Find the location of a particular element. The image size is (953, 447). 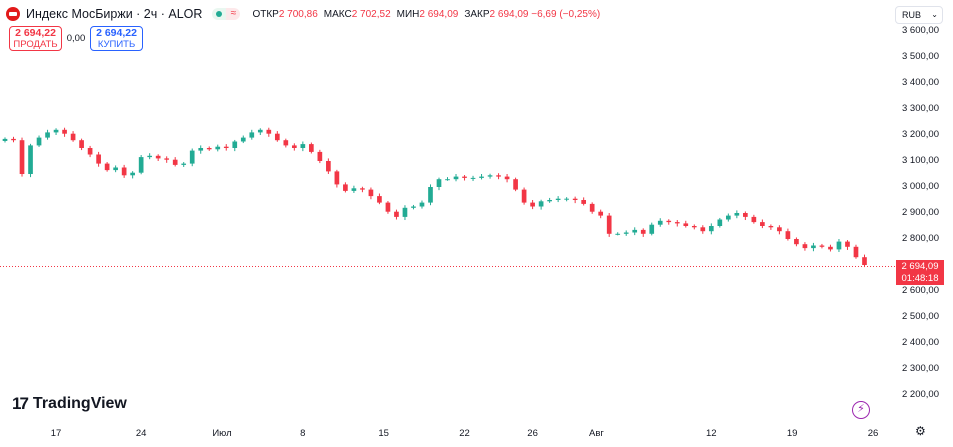

currency-select: RUB ⌄ is located at coordinates (919, 15).